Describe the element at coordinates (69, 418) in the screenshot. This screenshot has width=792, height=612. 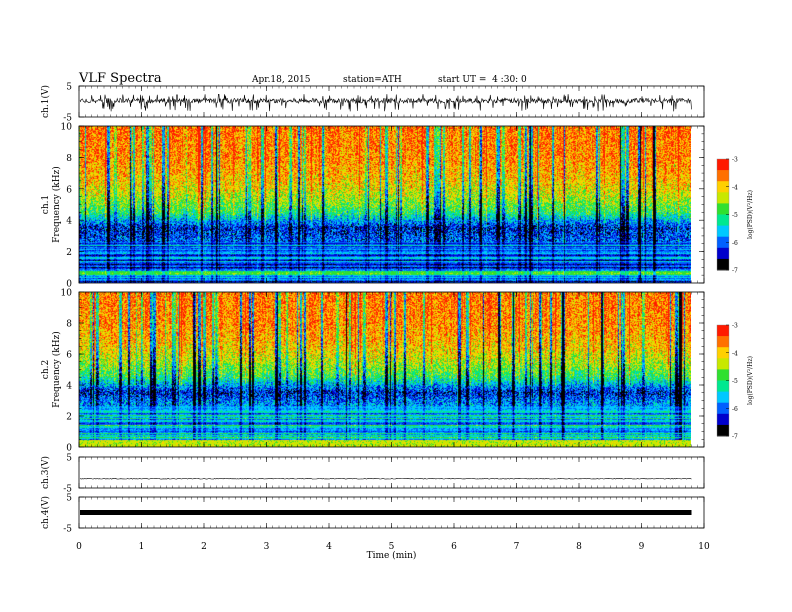
I see `ch2-spectrogram-ytick-label: 2` at that location.